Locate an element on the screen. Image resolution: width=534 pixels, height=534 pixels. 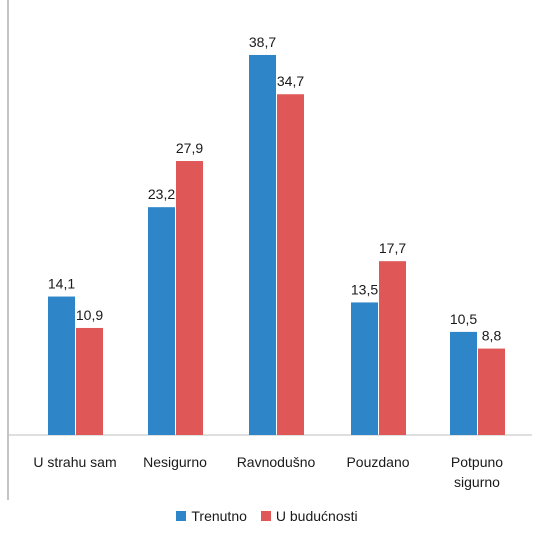
legend-swatch-trenutno is located at coordinates (181, 516).